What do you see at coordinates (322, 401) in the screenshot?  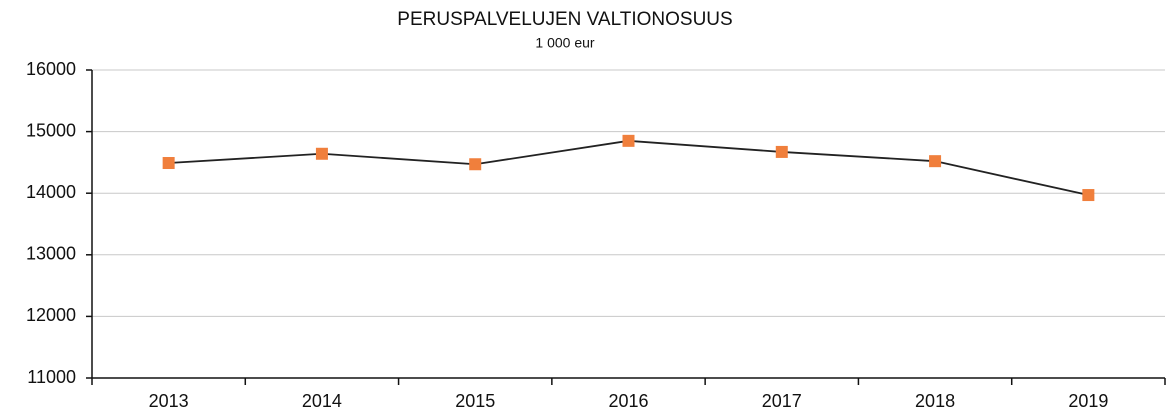 I see `x-tick-label: 2014` at bounding box center [322, 401].